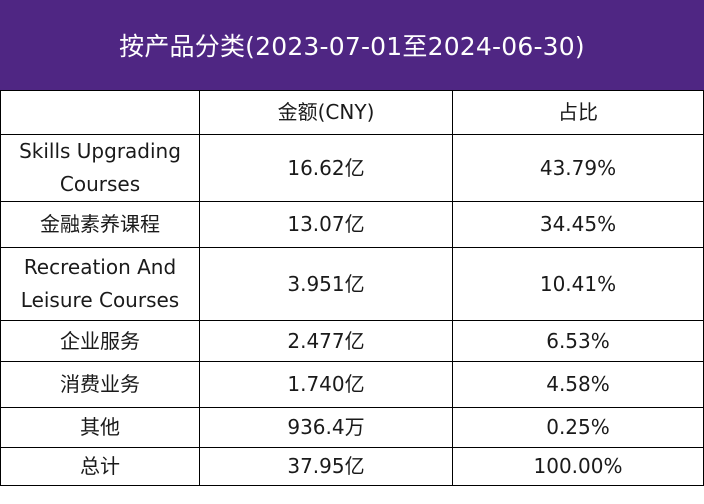 The width and height of the screenshot is (704, 504). I want to click on share-cell: 10.41%, so click(578, 284).